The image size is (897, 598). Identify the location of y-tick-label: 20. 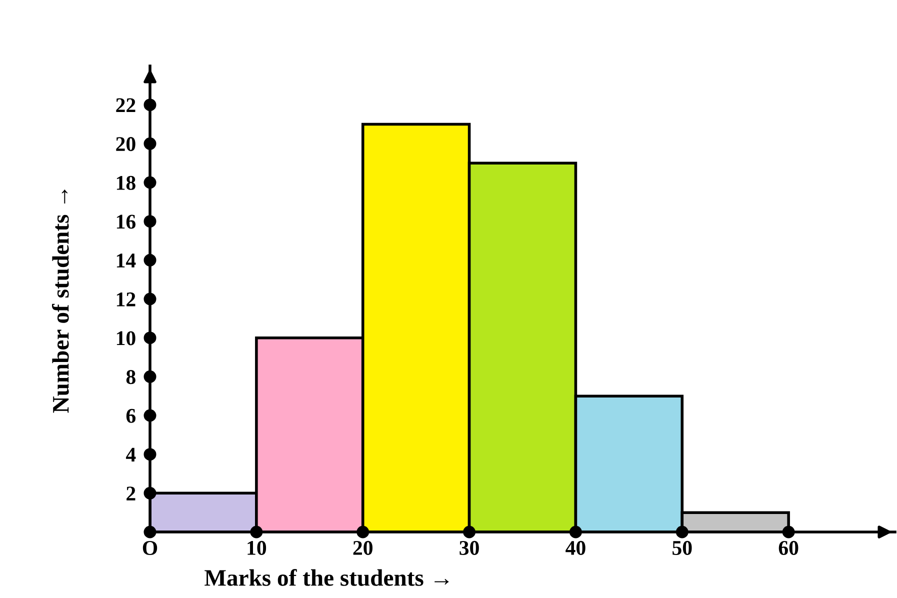
(126, 144).